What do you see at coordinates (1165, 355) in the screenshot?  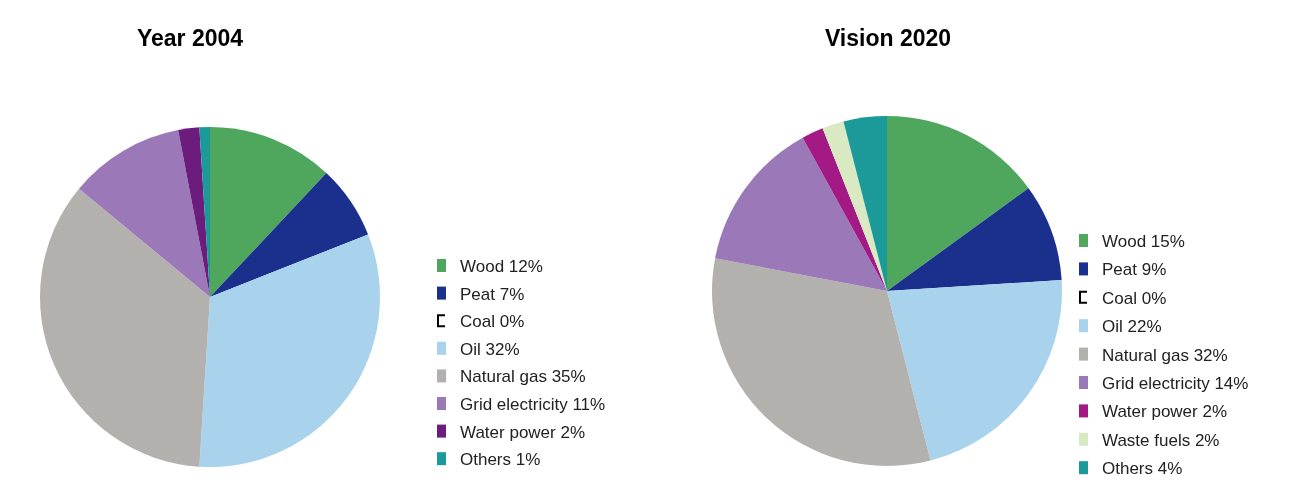 I see `legend-label: Natural gas 32%` at bounding box center [1165, 355].